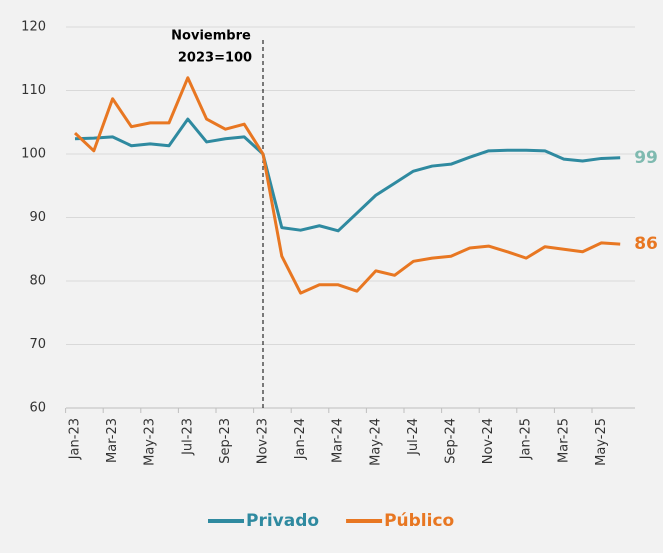 This screenshot has height=553, width=663. I want to click on y-tick-label: 70, so click(37, 344).